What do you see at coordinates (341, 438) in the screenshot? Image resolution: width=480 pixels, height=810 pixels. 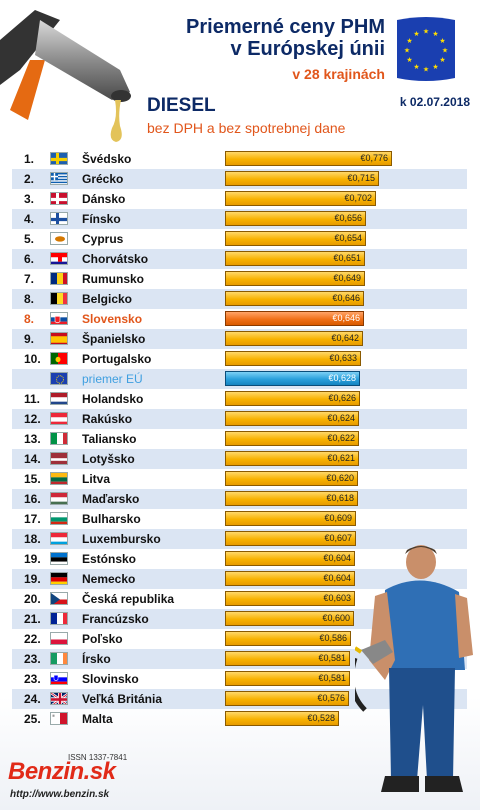 I see `price-value-label: €0,622` at bounding box center [341, 438].